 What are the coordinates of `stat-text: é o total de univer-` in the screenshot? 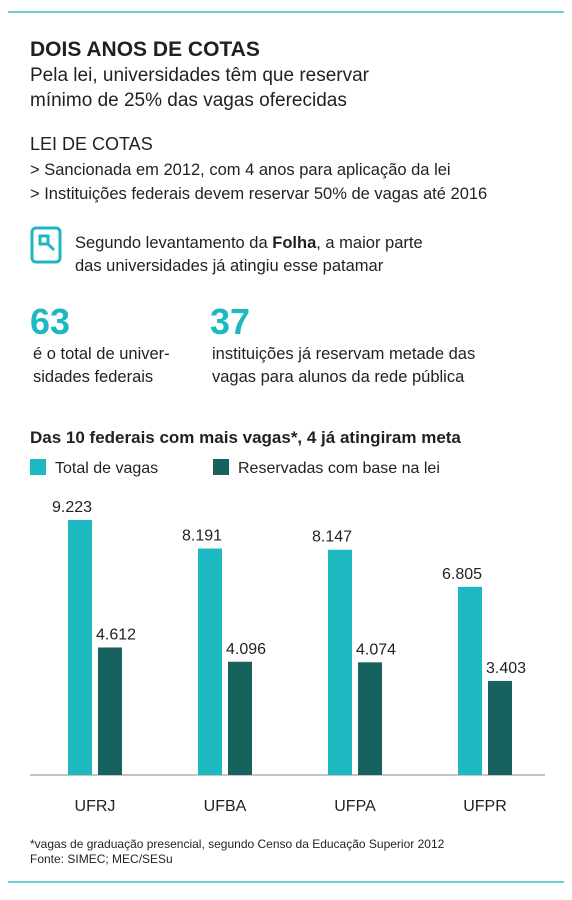 It's located at (101, 354).